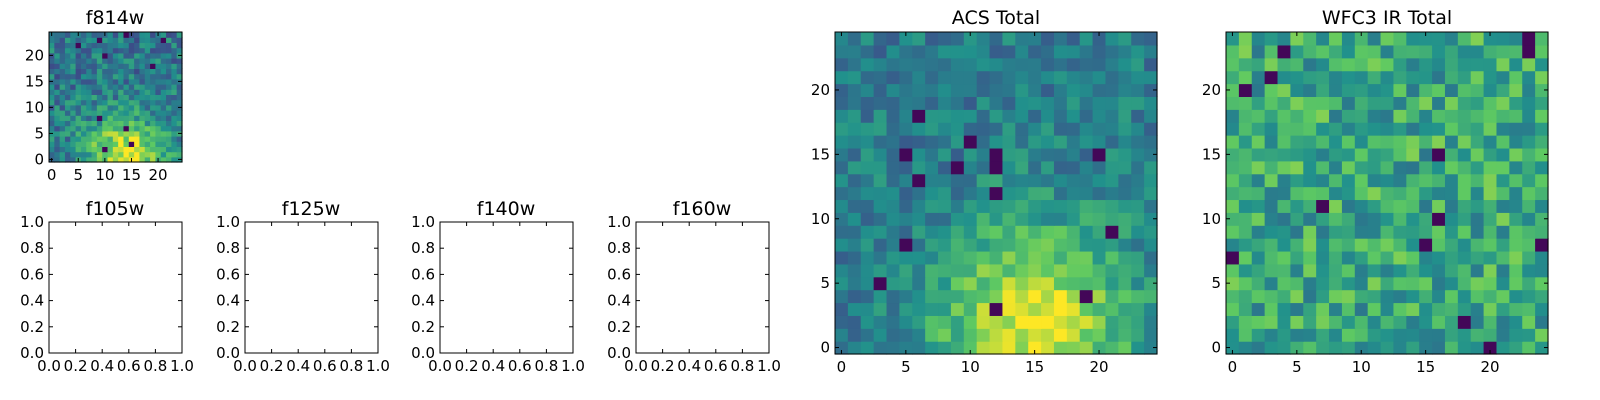  Describe the element at coordinates (115, 287) in the screenshot. I see `panel-f105w-frame` at that location.